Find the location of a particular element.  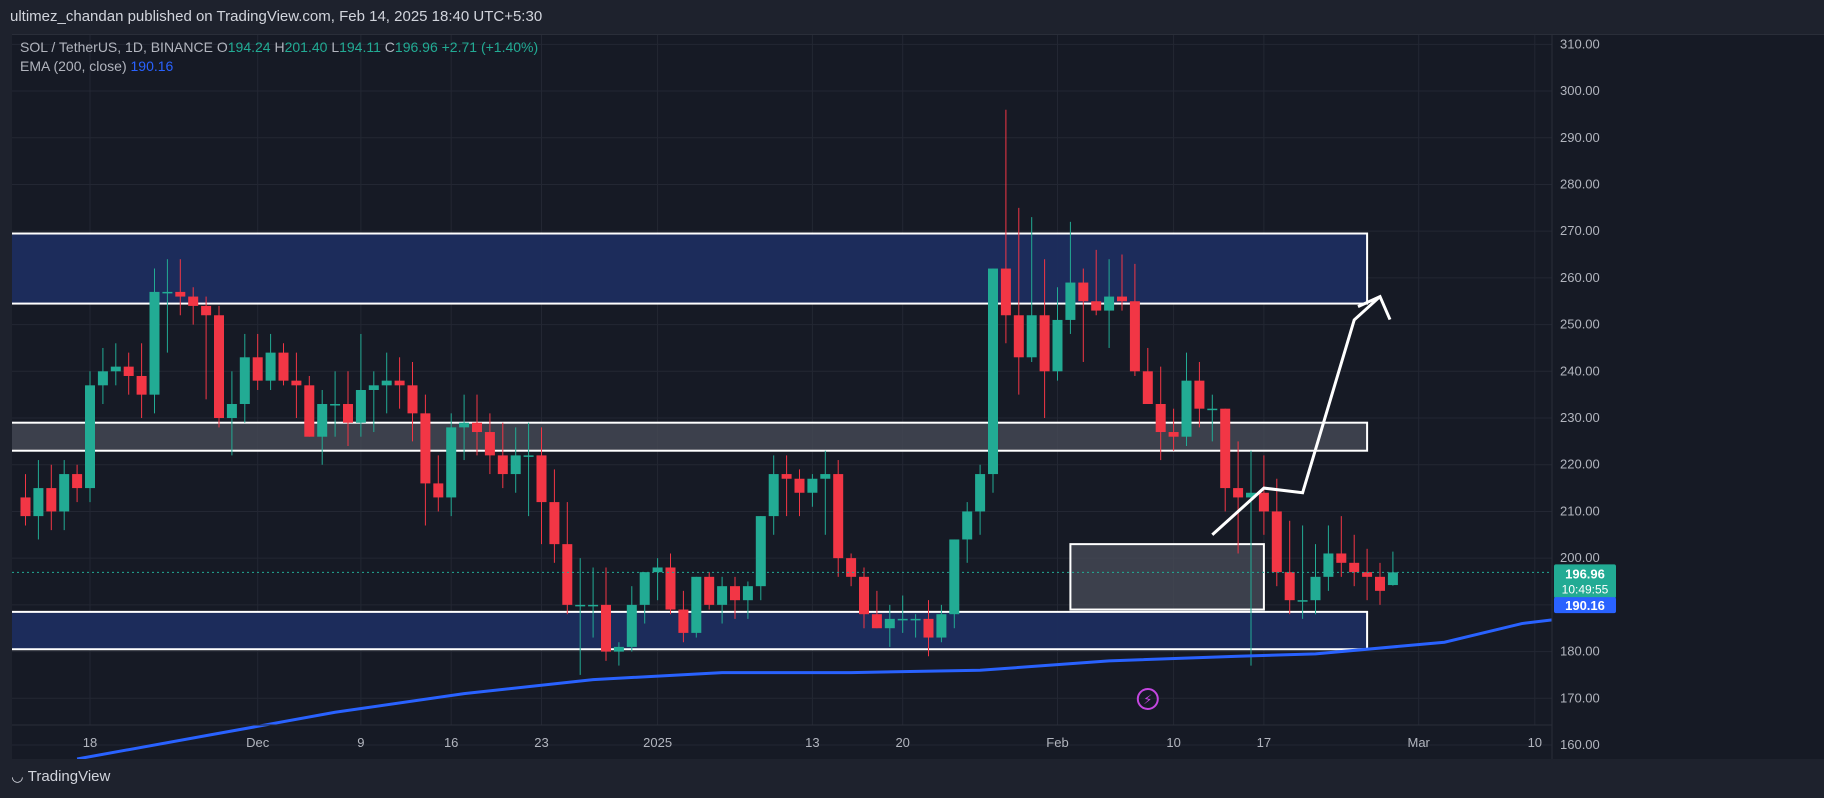

symbol-label: SOL / TetherUS, 1D, BINANCE is located at coordinates (116, 47).